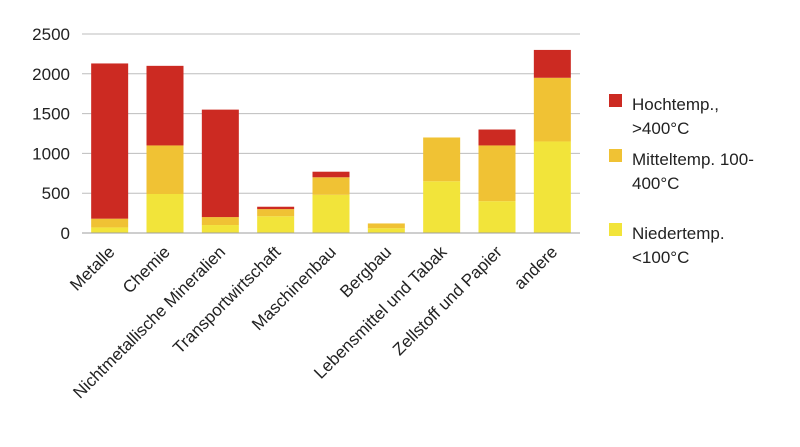 The image size is (800, 447). I want to click on legend-label: >400°C, so click(660, 128).